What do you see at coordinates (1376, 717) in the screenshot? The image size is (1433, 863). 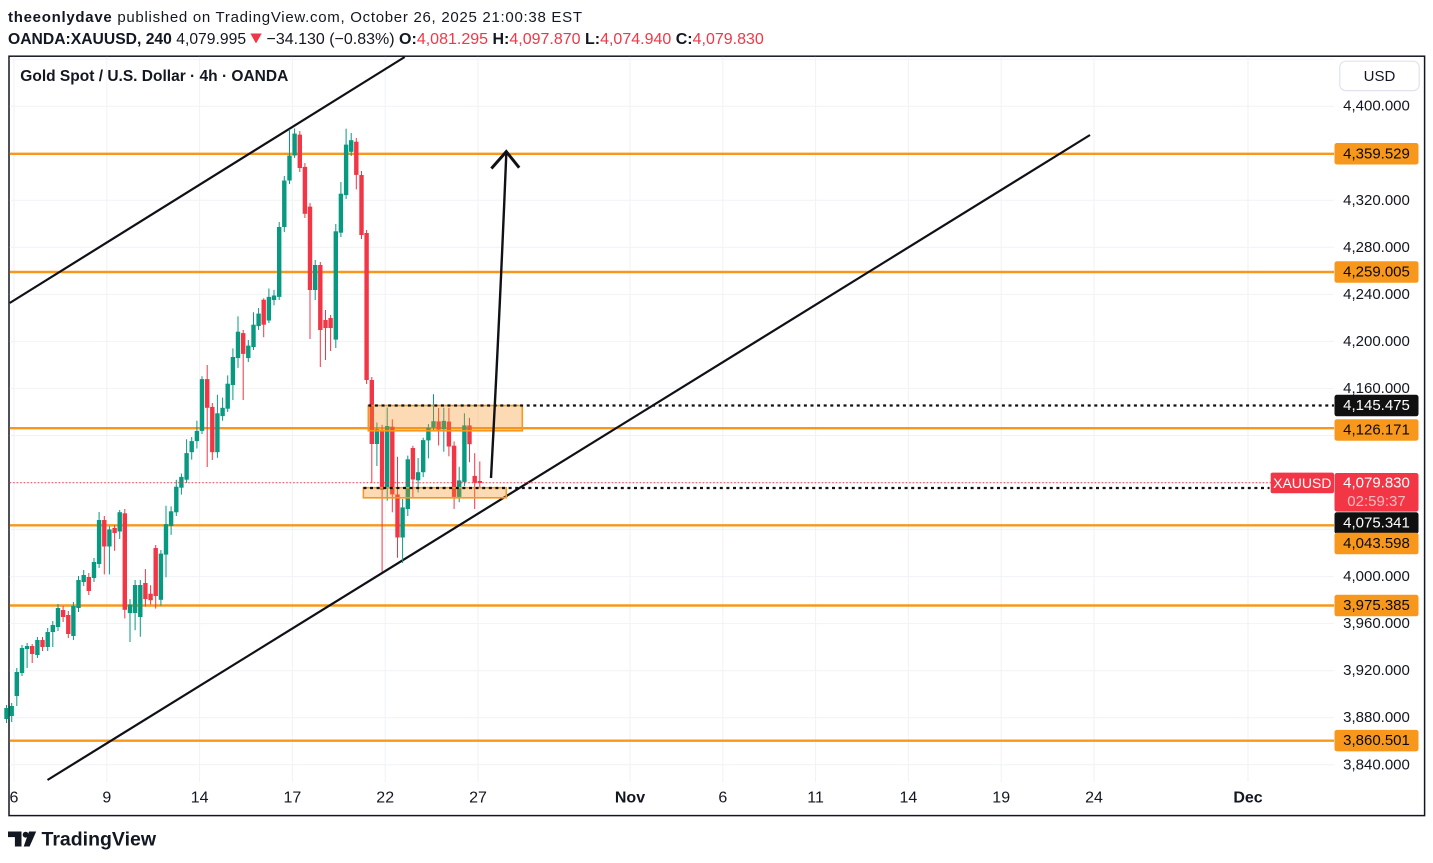 I see `svg-text: 3,880.000` at bounding box center [1376, 717].